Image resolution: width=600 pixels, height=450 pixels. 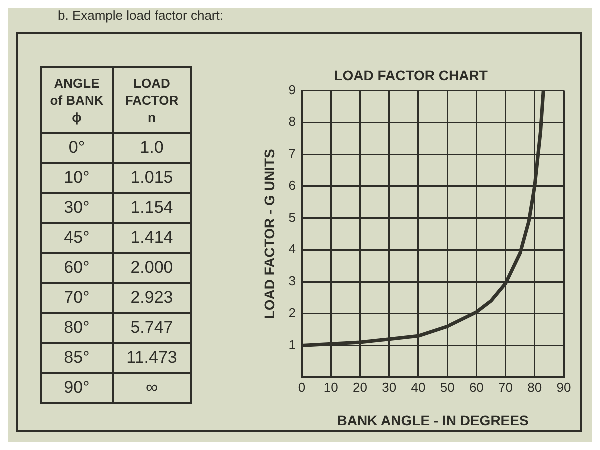 What do you see at coordinates (411, 75) in the screenshot?
I see `chart-title: LOAD FACTOR CHART` at bounding box center [411, 75].